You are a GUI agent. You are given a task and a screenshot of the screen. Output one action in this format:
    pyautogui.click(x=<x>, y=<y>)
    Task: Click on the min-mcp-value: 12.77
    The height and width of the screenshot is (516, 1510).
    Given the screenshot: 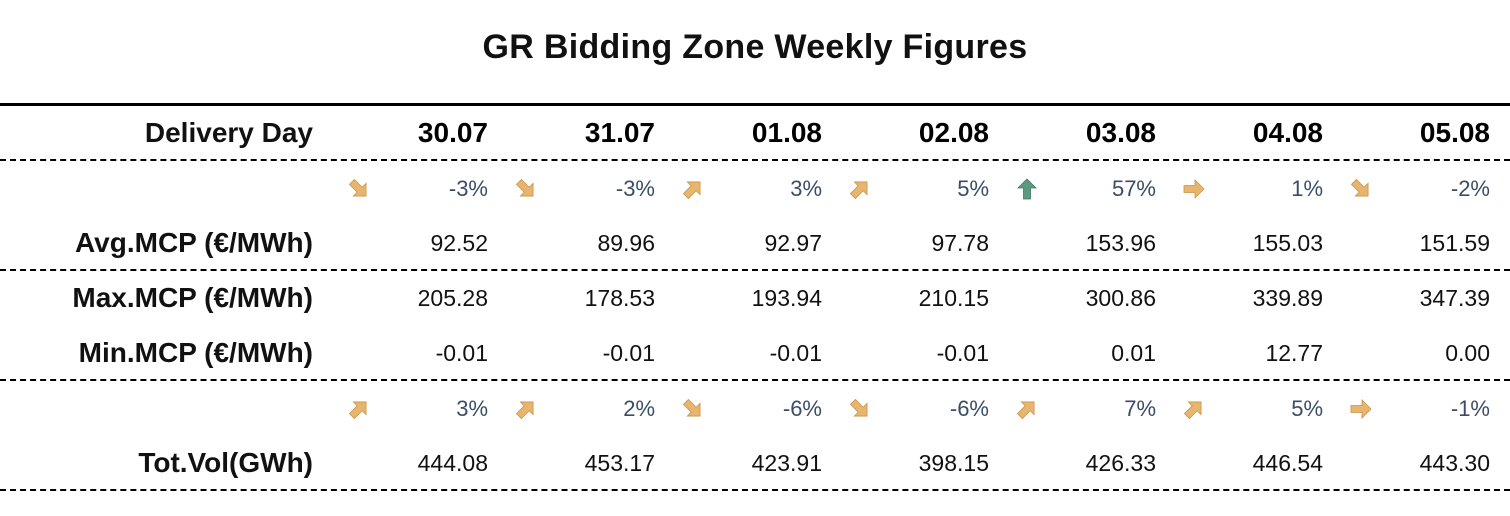 What is the action you would take?
    pyautogui.click(x=1294, y=353)
    